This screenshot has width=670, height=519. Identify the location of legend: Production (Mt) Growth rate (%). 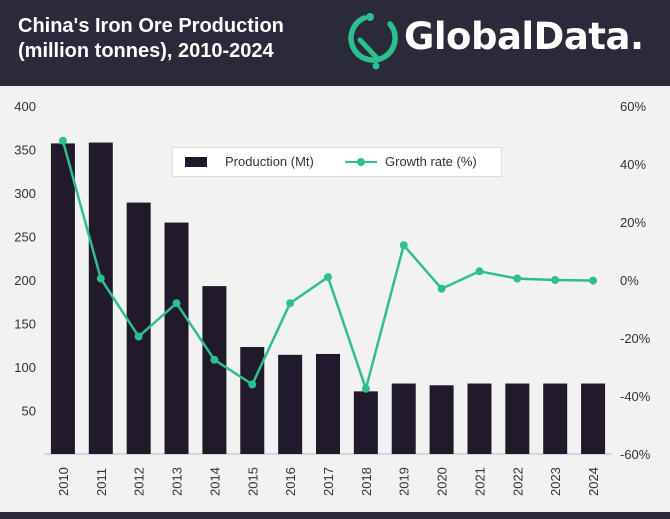
(337, 162).